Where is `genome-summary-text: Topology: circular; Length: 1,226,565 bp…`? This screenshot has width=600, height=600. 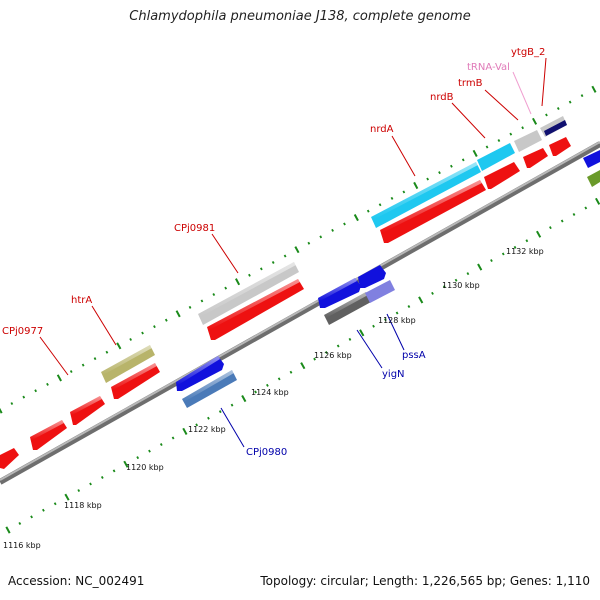
genome-summary-text: Topology: circular; Length: 1,226,565 bp… is located at coordinates (425, 581).